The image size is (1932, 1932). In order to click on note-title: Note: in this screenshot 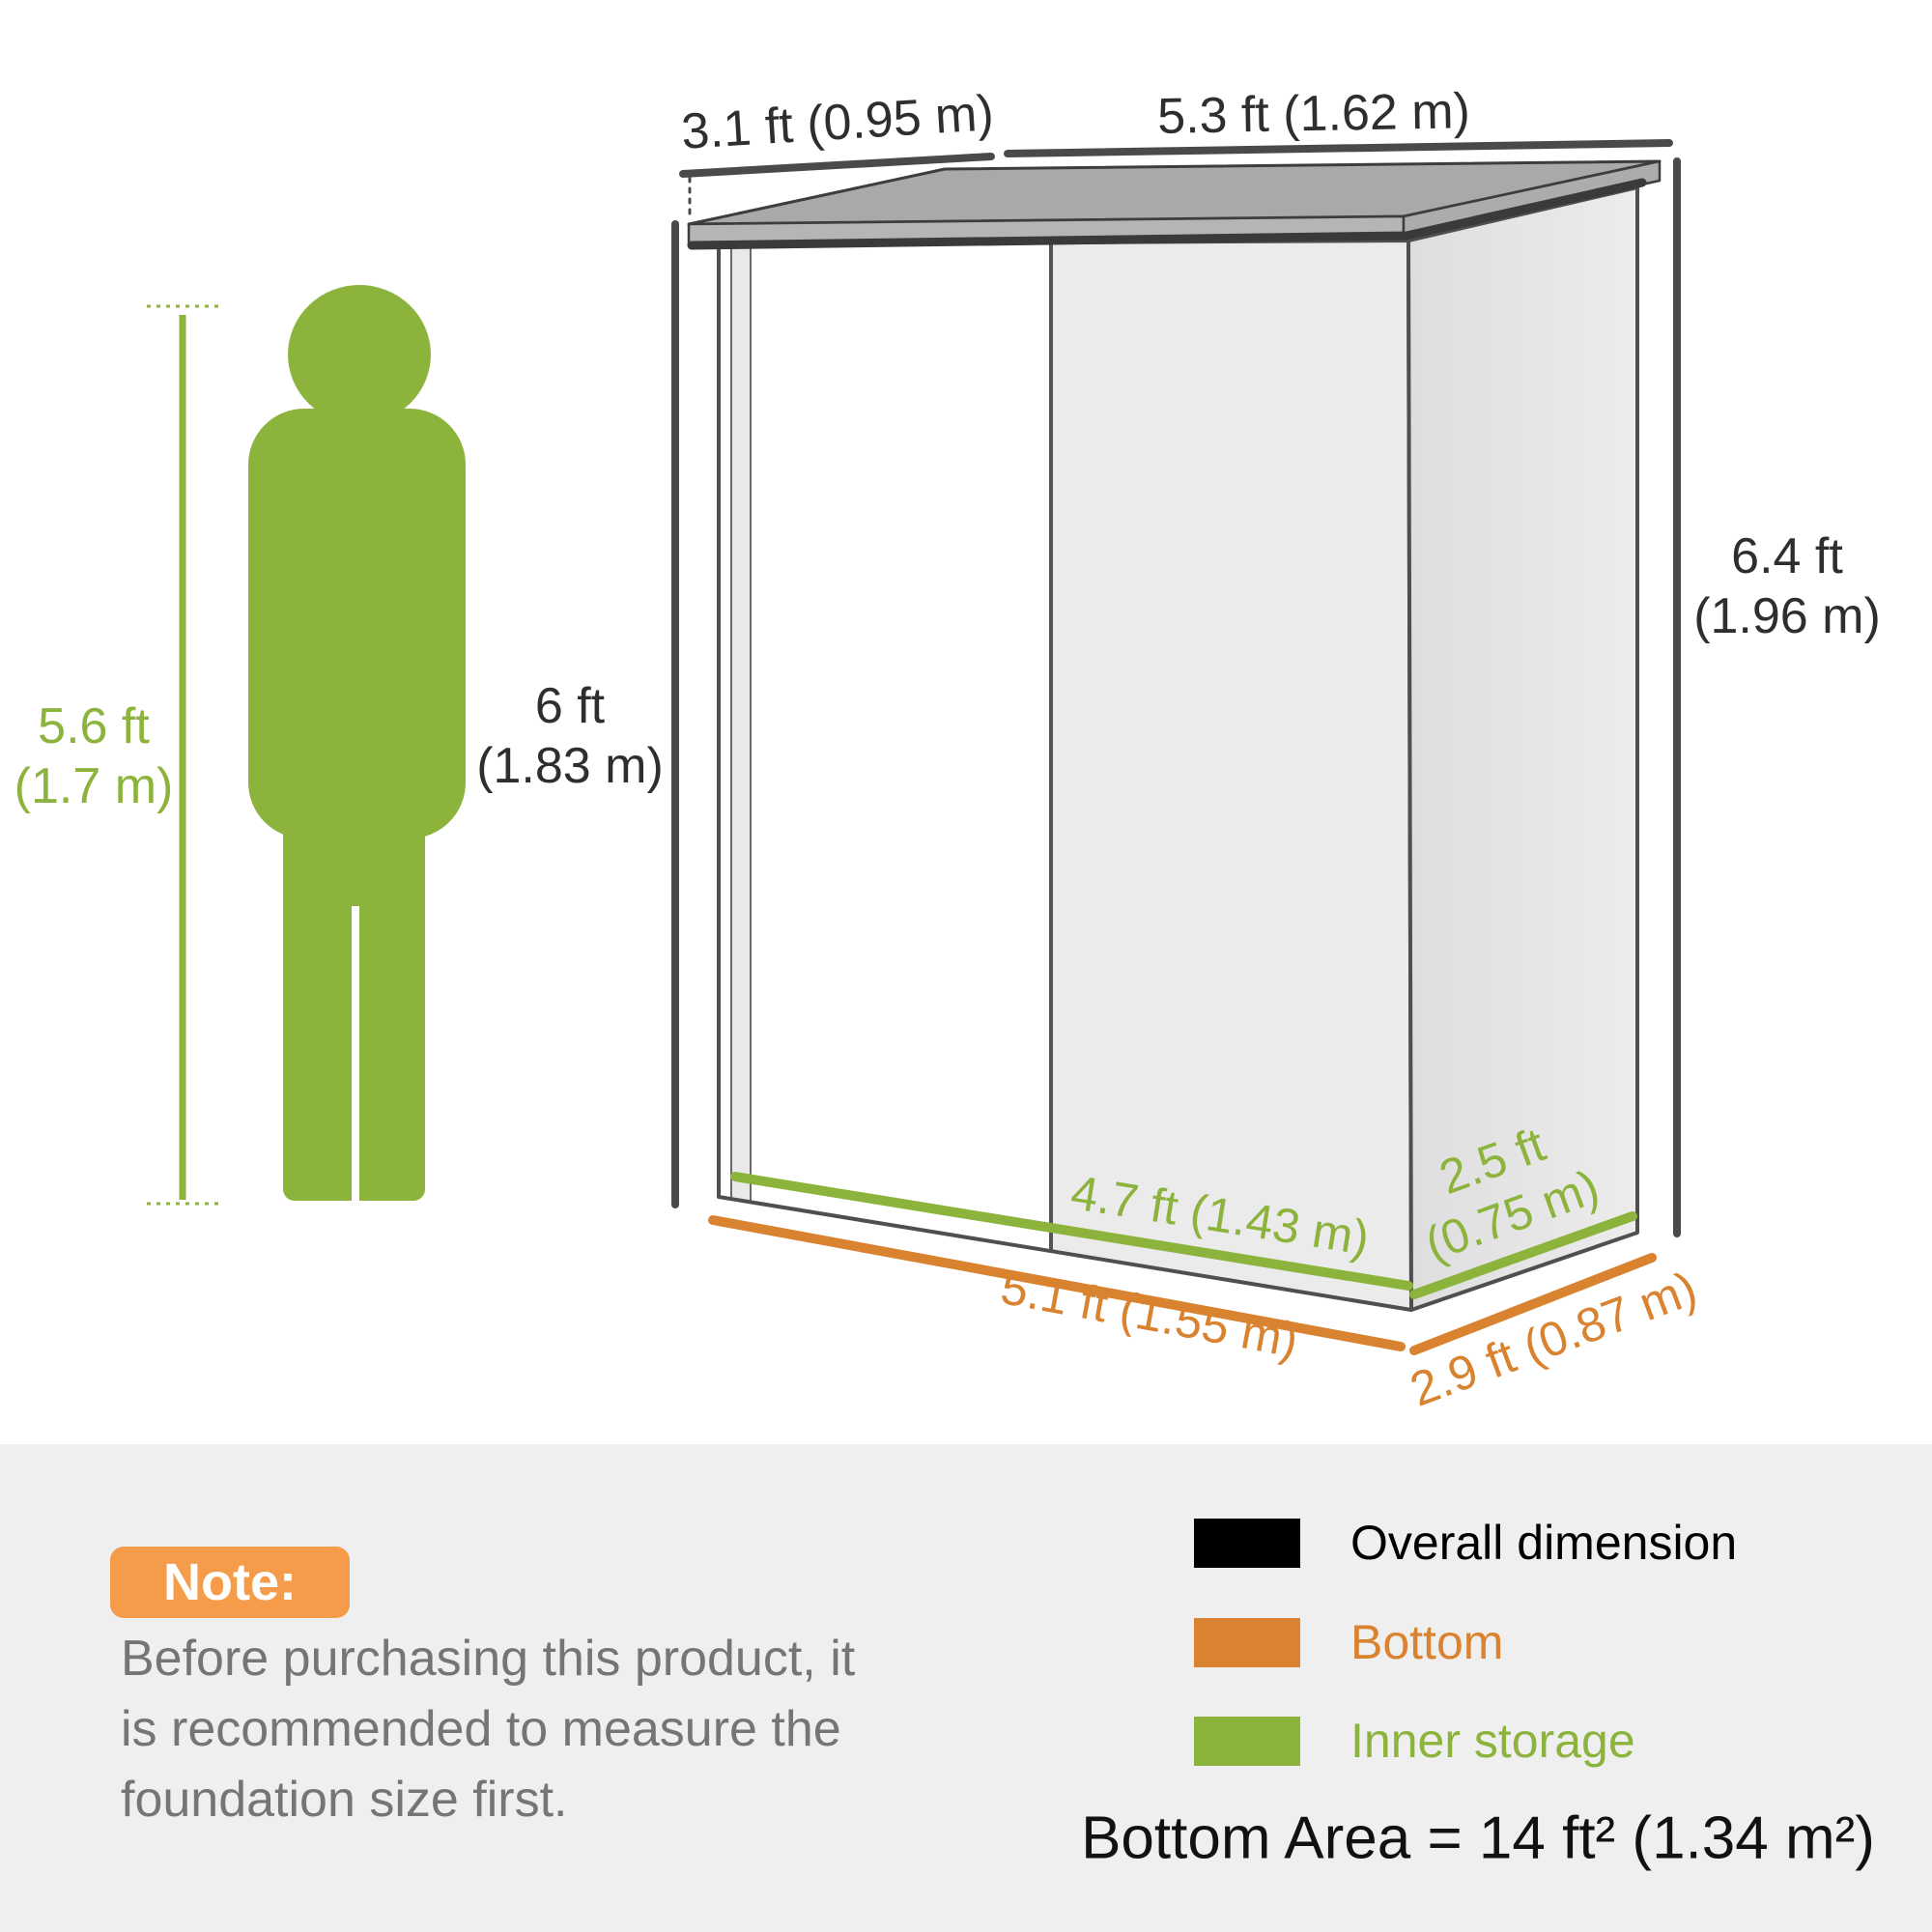, I will do `click(230, 1582)`.